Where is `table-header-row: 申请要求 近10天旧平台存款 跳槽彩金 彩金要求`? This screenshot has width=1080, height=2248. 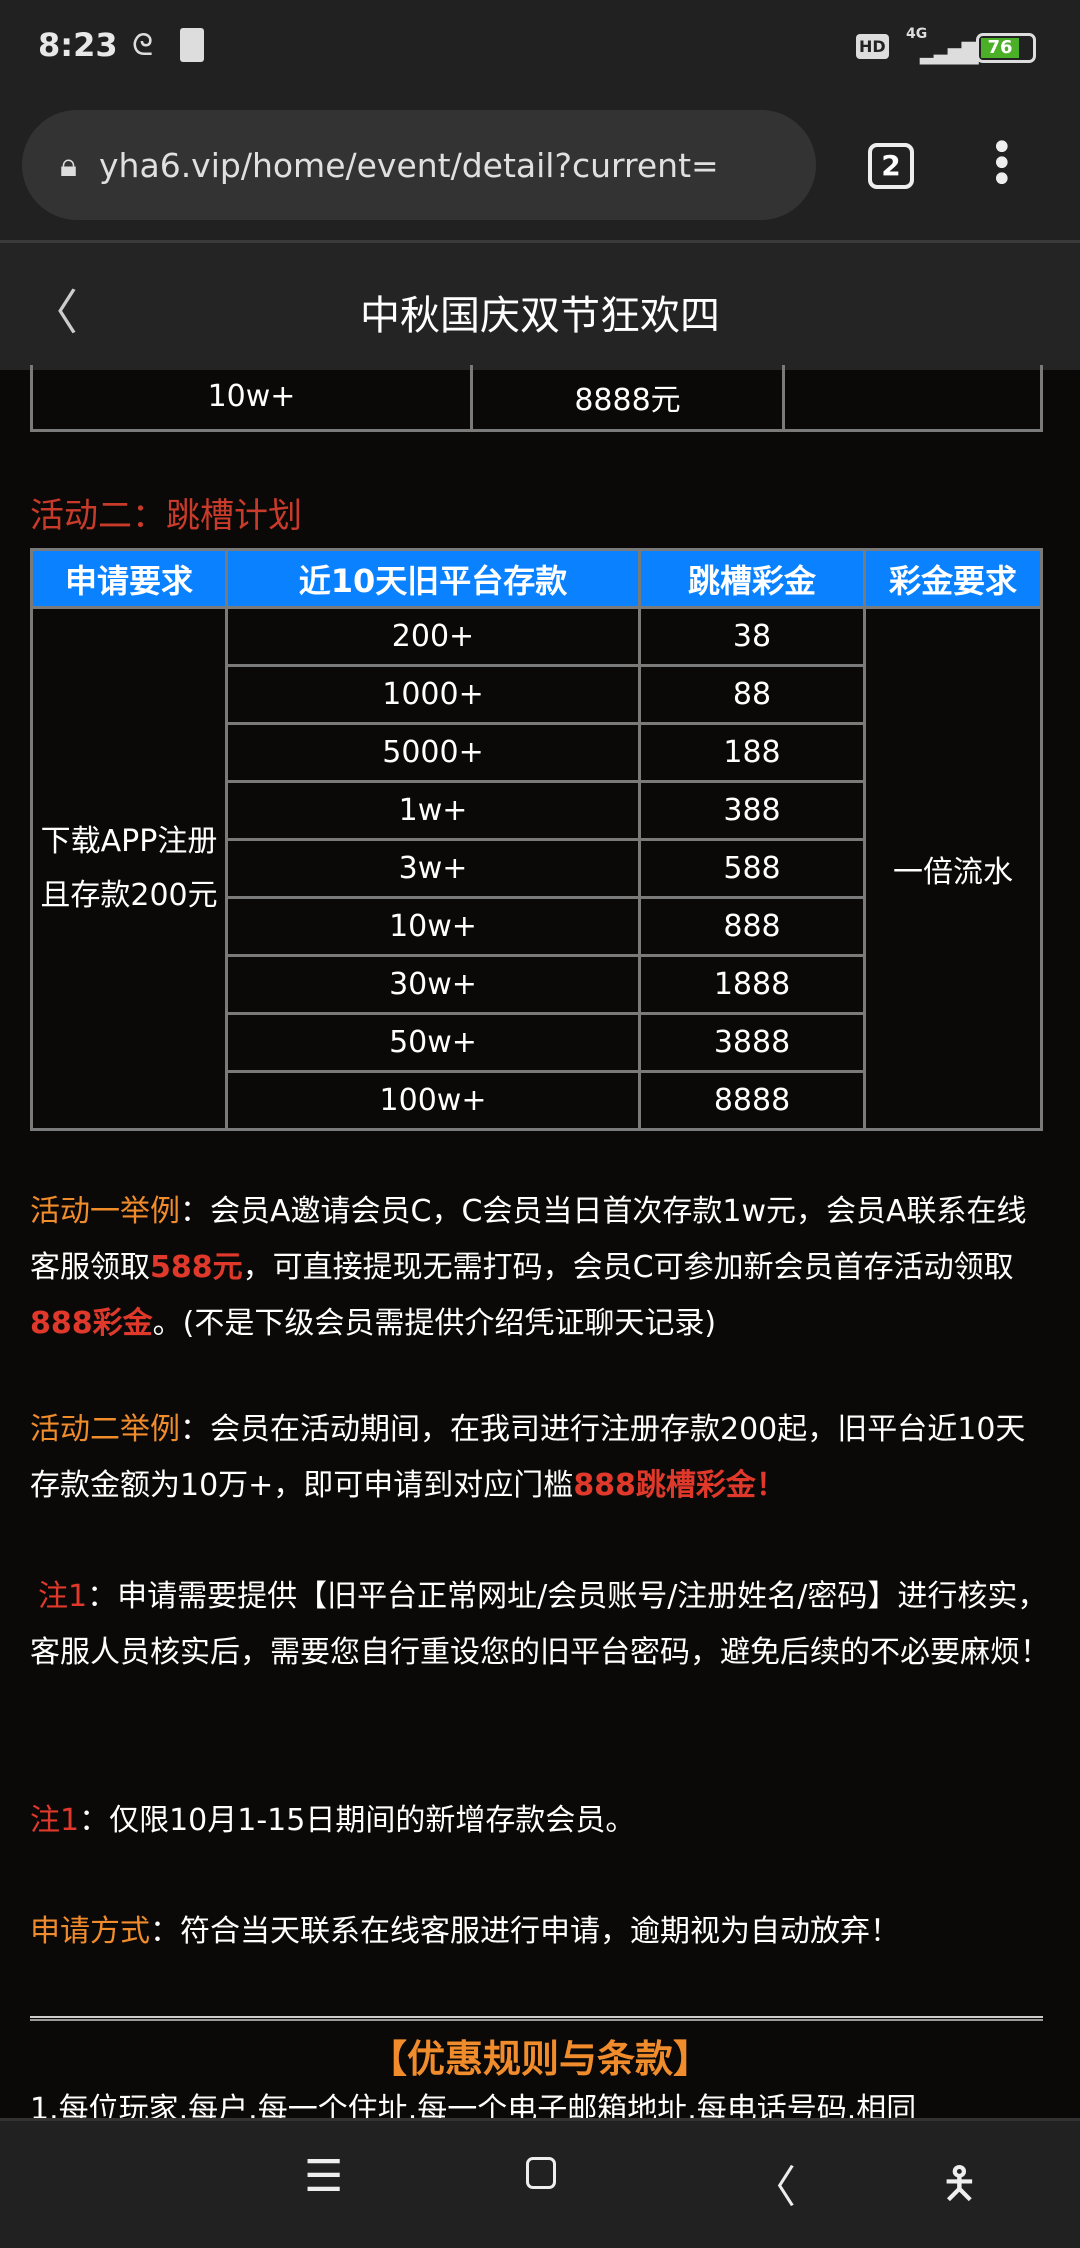 table-header-row: 申请要求 近10天旧平台存款 跳槽彩金 彩金要求 is located at coordinates (536, 578).